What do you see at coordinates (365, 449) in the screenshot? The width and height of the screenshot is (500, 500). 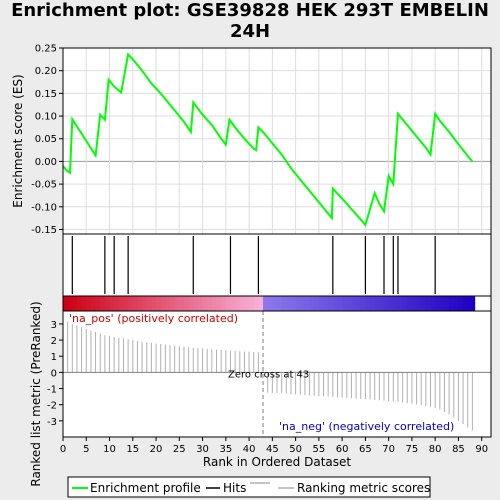 I see `xtick-label: 65` at bounding box center [365, 449].